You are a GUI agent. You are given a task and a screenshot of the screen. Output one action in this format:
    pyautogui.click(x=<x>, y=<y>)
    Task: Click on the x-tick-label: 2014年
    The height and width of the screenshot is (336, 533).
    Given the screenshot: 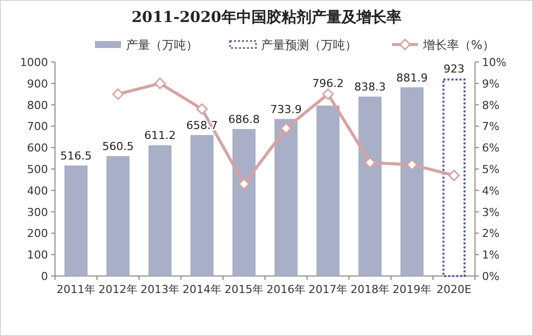 What is the action you would take?
    pyautogui.click(x=202, y=289)
    